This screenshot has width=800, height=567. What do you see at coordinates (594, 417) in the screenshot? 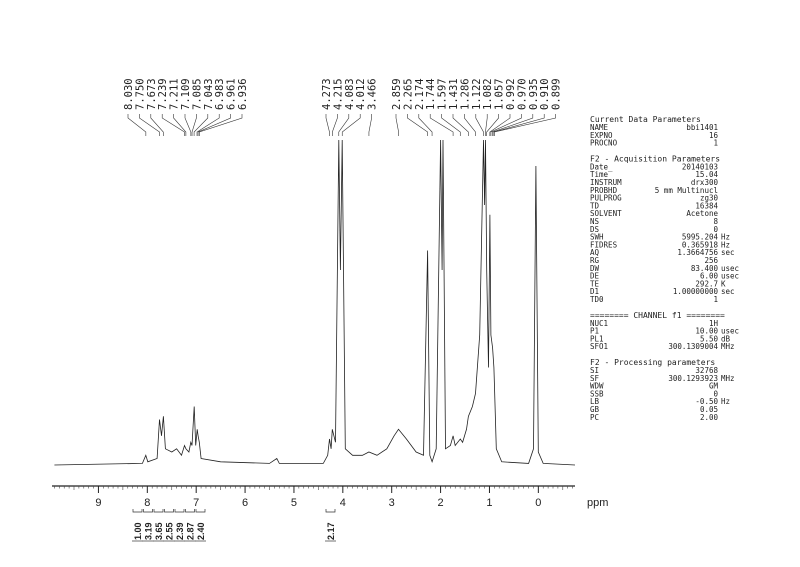
I see `parameter-key: PC` at bounding box center [594, 417].